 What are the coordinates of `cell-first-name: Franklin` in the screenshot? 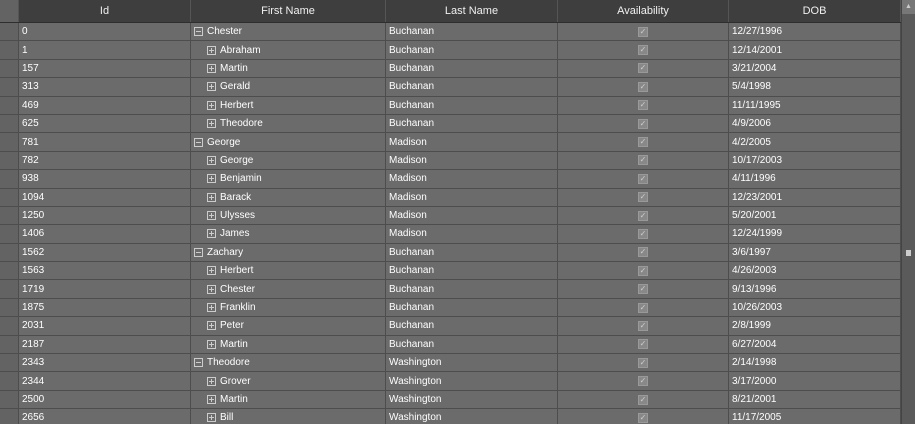 It's located at (288, 307).